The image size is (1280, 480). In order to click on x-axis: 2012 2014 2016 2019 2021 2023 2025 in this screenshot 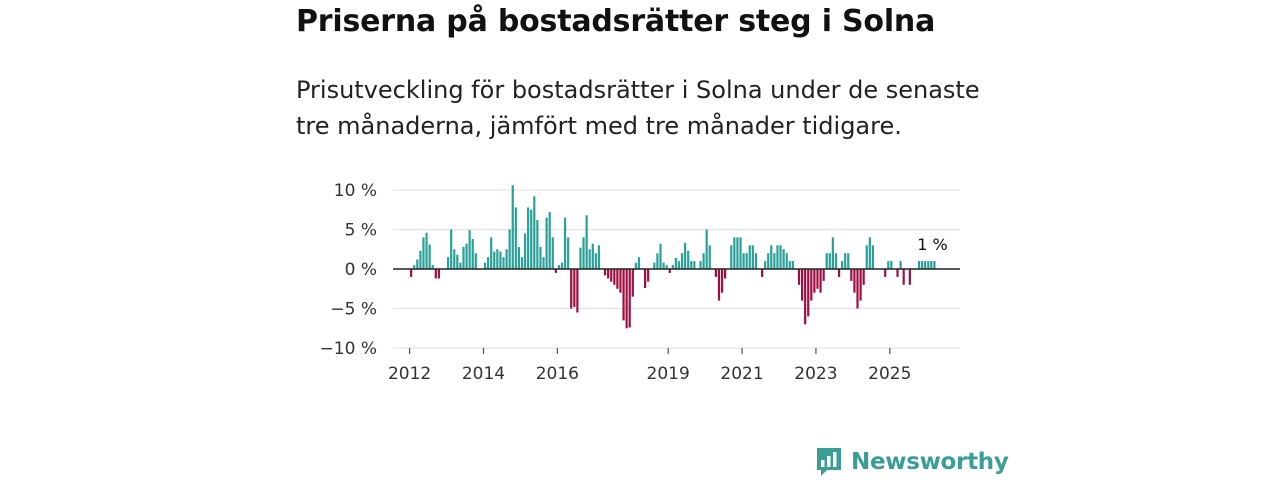, I will do `click(674, 326)`.